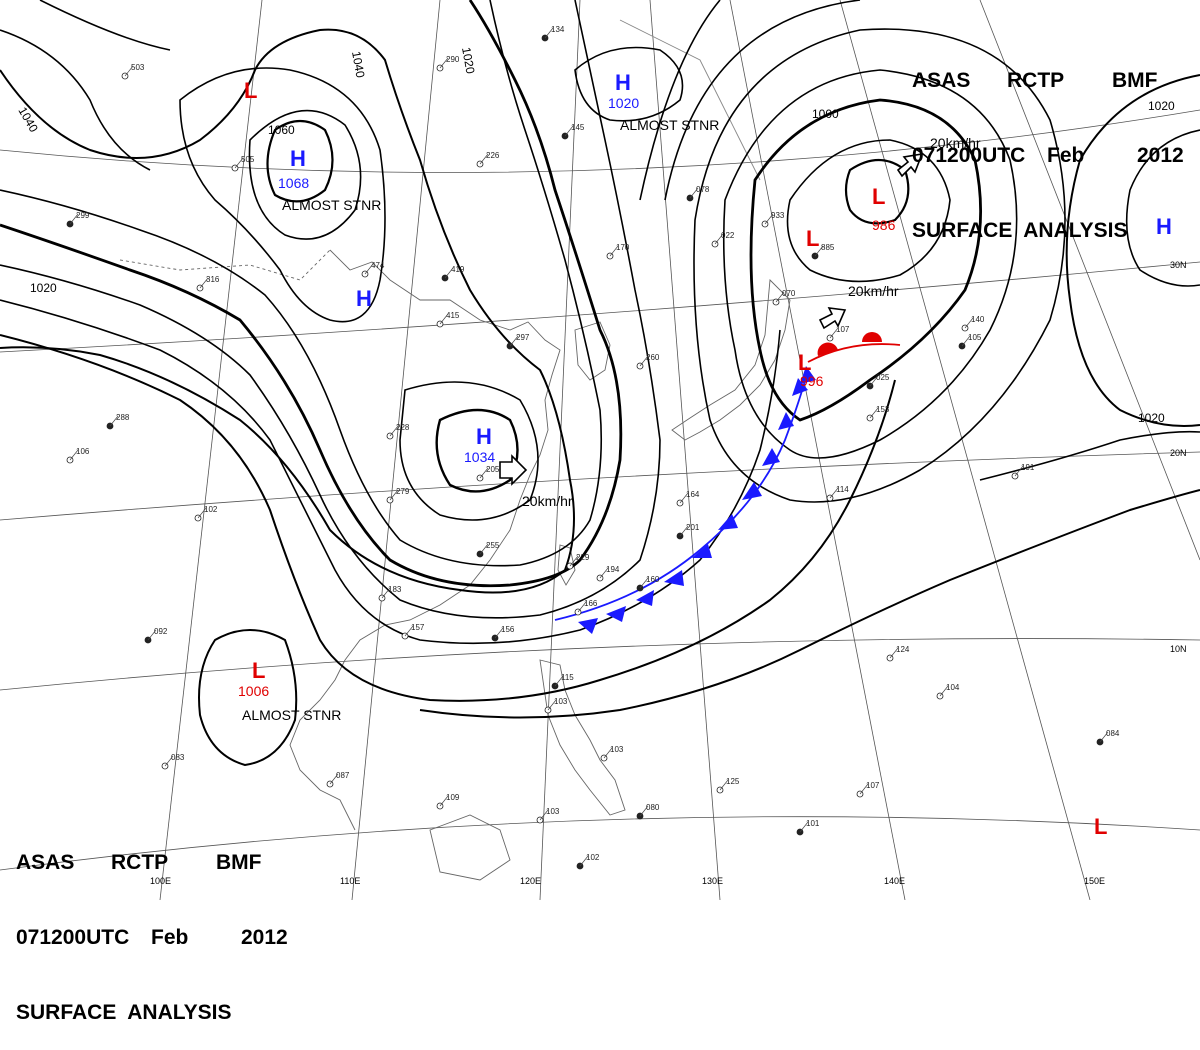 The height and width of the screenshot is (1050, 1200). I want to click on station-pressure-value: 125, so click(733, 781).